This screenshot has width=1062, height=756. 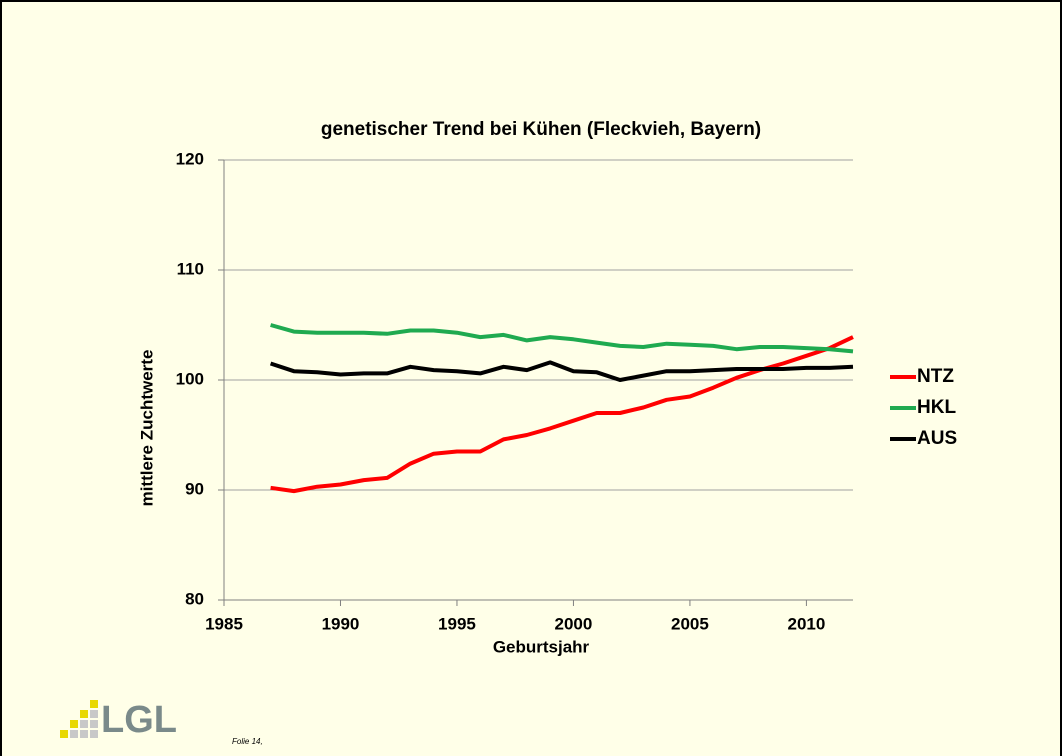 I want to click on y-tick-label: 100, so click(x=190, y=378).